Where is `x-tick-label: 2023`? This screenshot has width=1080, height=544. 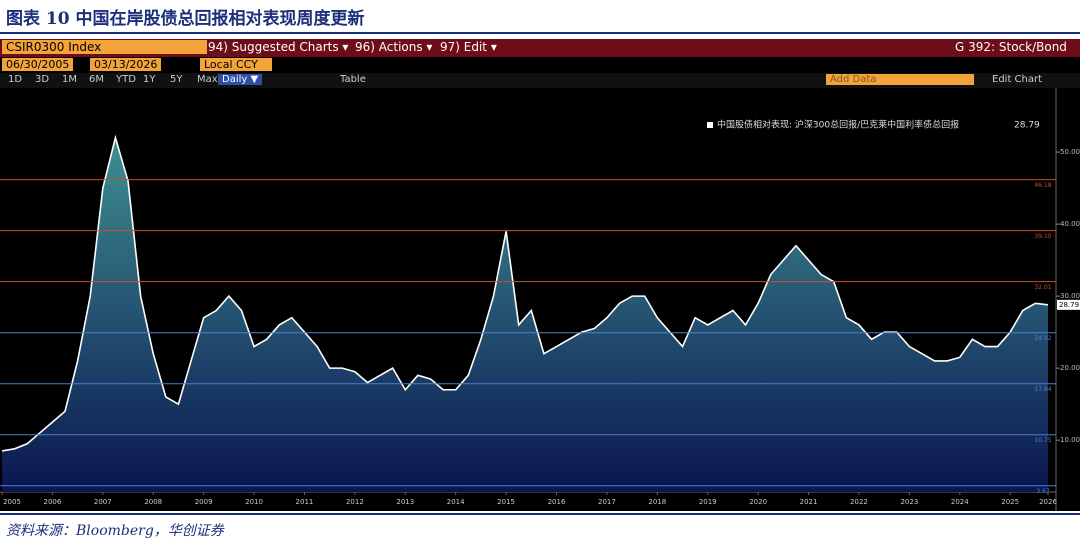 x-tick-label: 2023 is located at coordinates (909, 502).